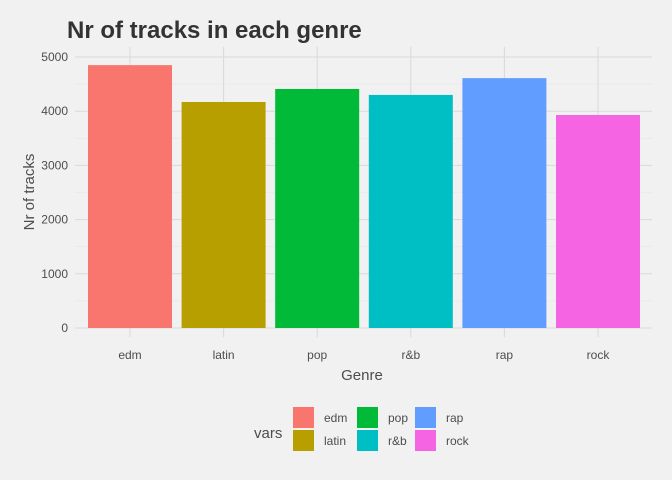 Image resolution: width=672 pixels, height=480 pixels. What do you see at coordinates (268, 433) in the screenshot?
I see `legend-title: vars` at bounding box center [268, 433].